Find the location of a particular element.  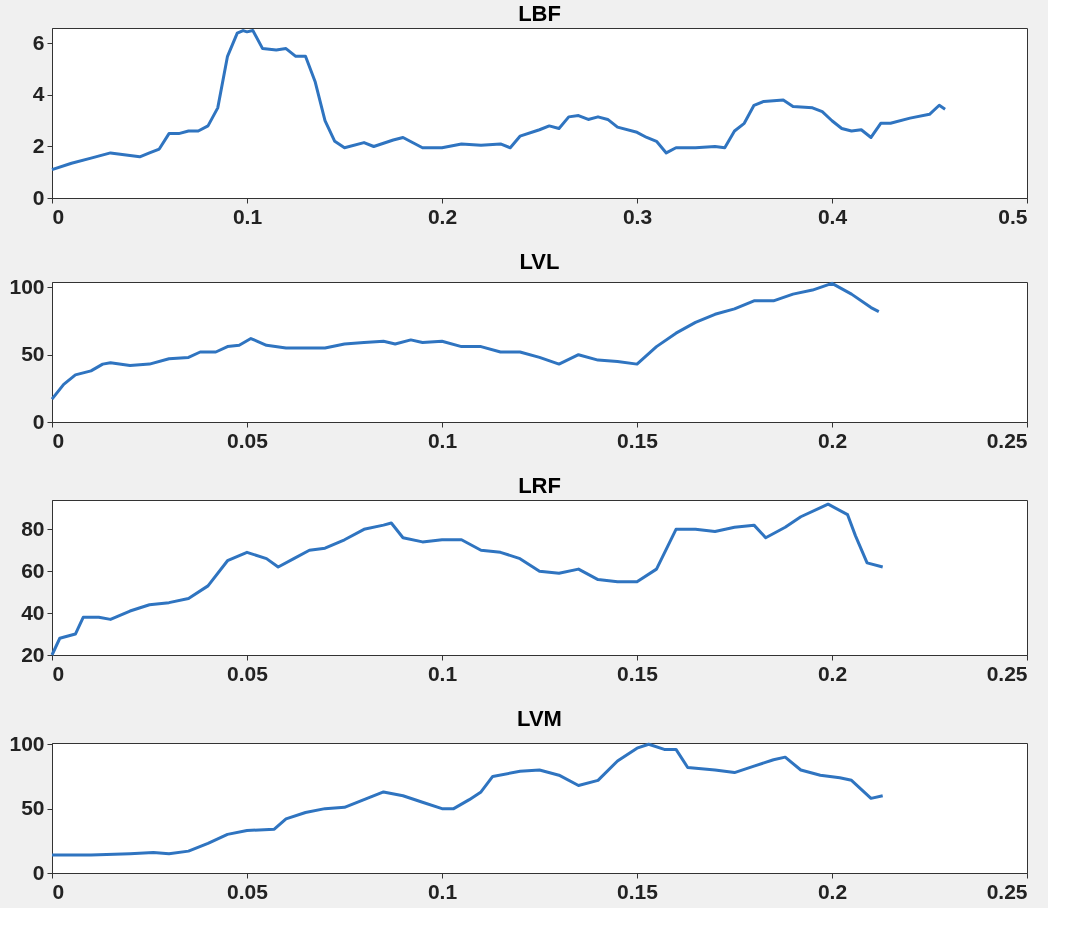

x-tick-label: 0.5 is located at coordinates (1013, 216).